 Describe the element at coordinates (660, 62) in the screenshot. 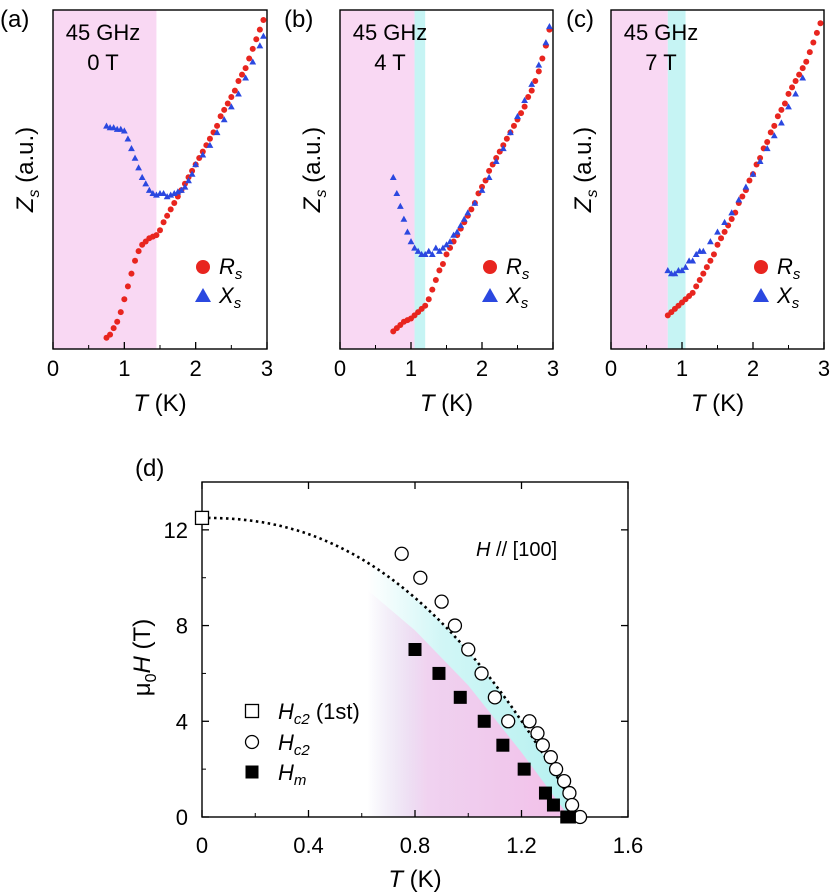

I see `field-label: 7 T` at that location.